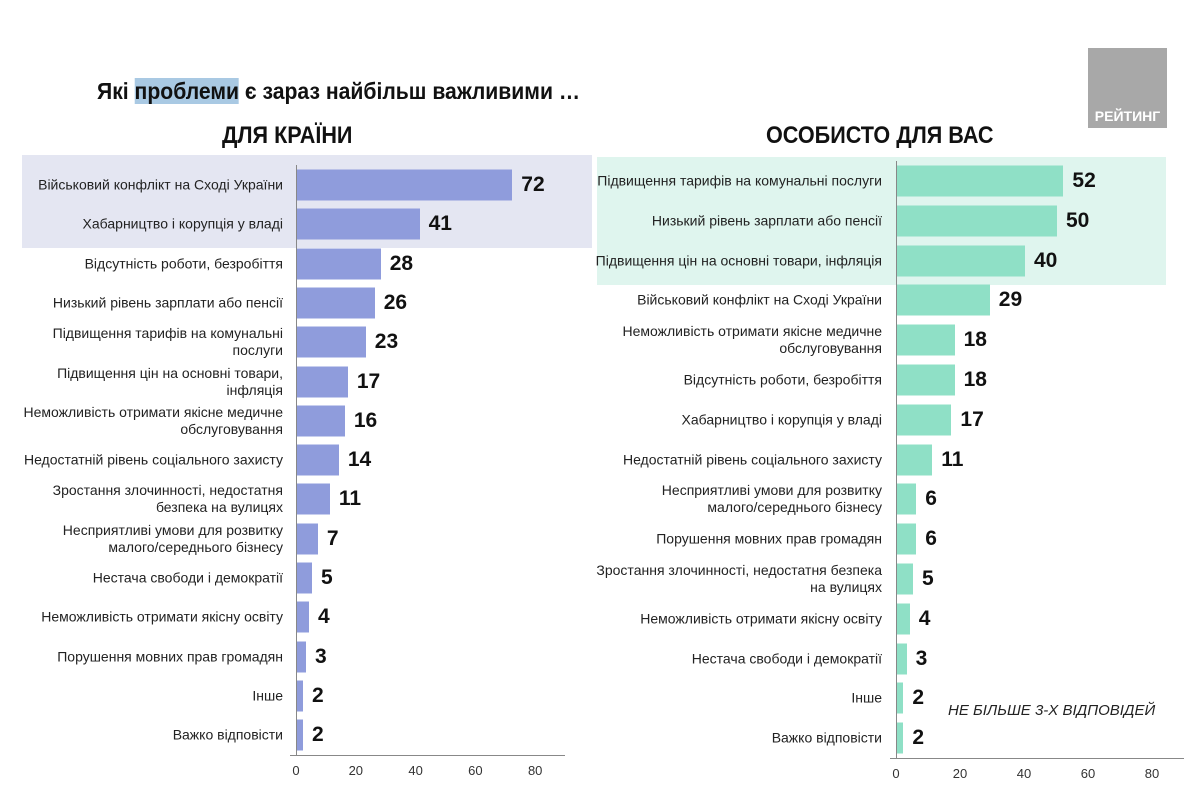  Describe the element at coordinates (350, 499) in the screenshot. I see `left-data-label: 11` at that location.